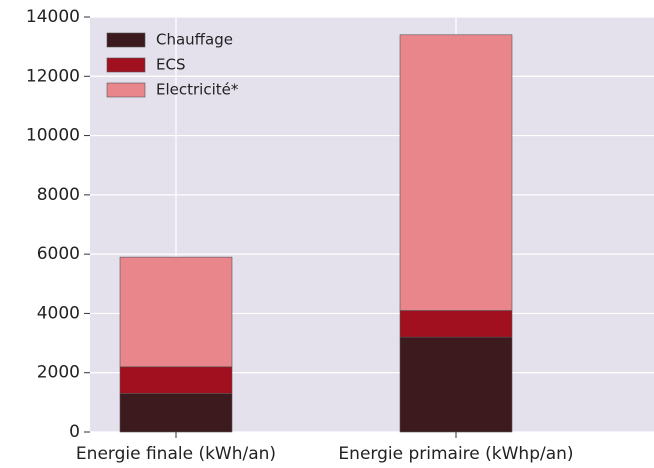 Image resolution: width=654 pixels, height=468 pixels. I want to click on legend: Chauffage ECS Electricité*, so click(172, 65).